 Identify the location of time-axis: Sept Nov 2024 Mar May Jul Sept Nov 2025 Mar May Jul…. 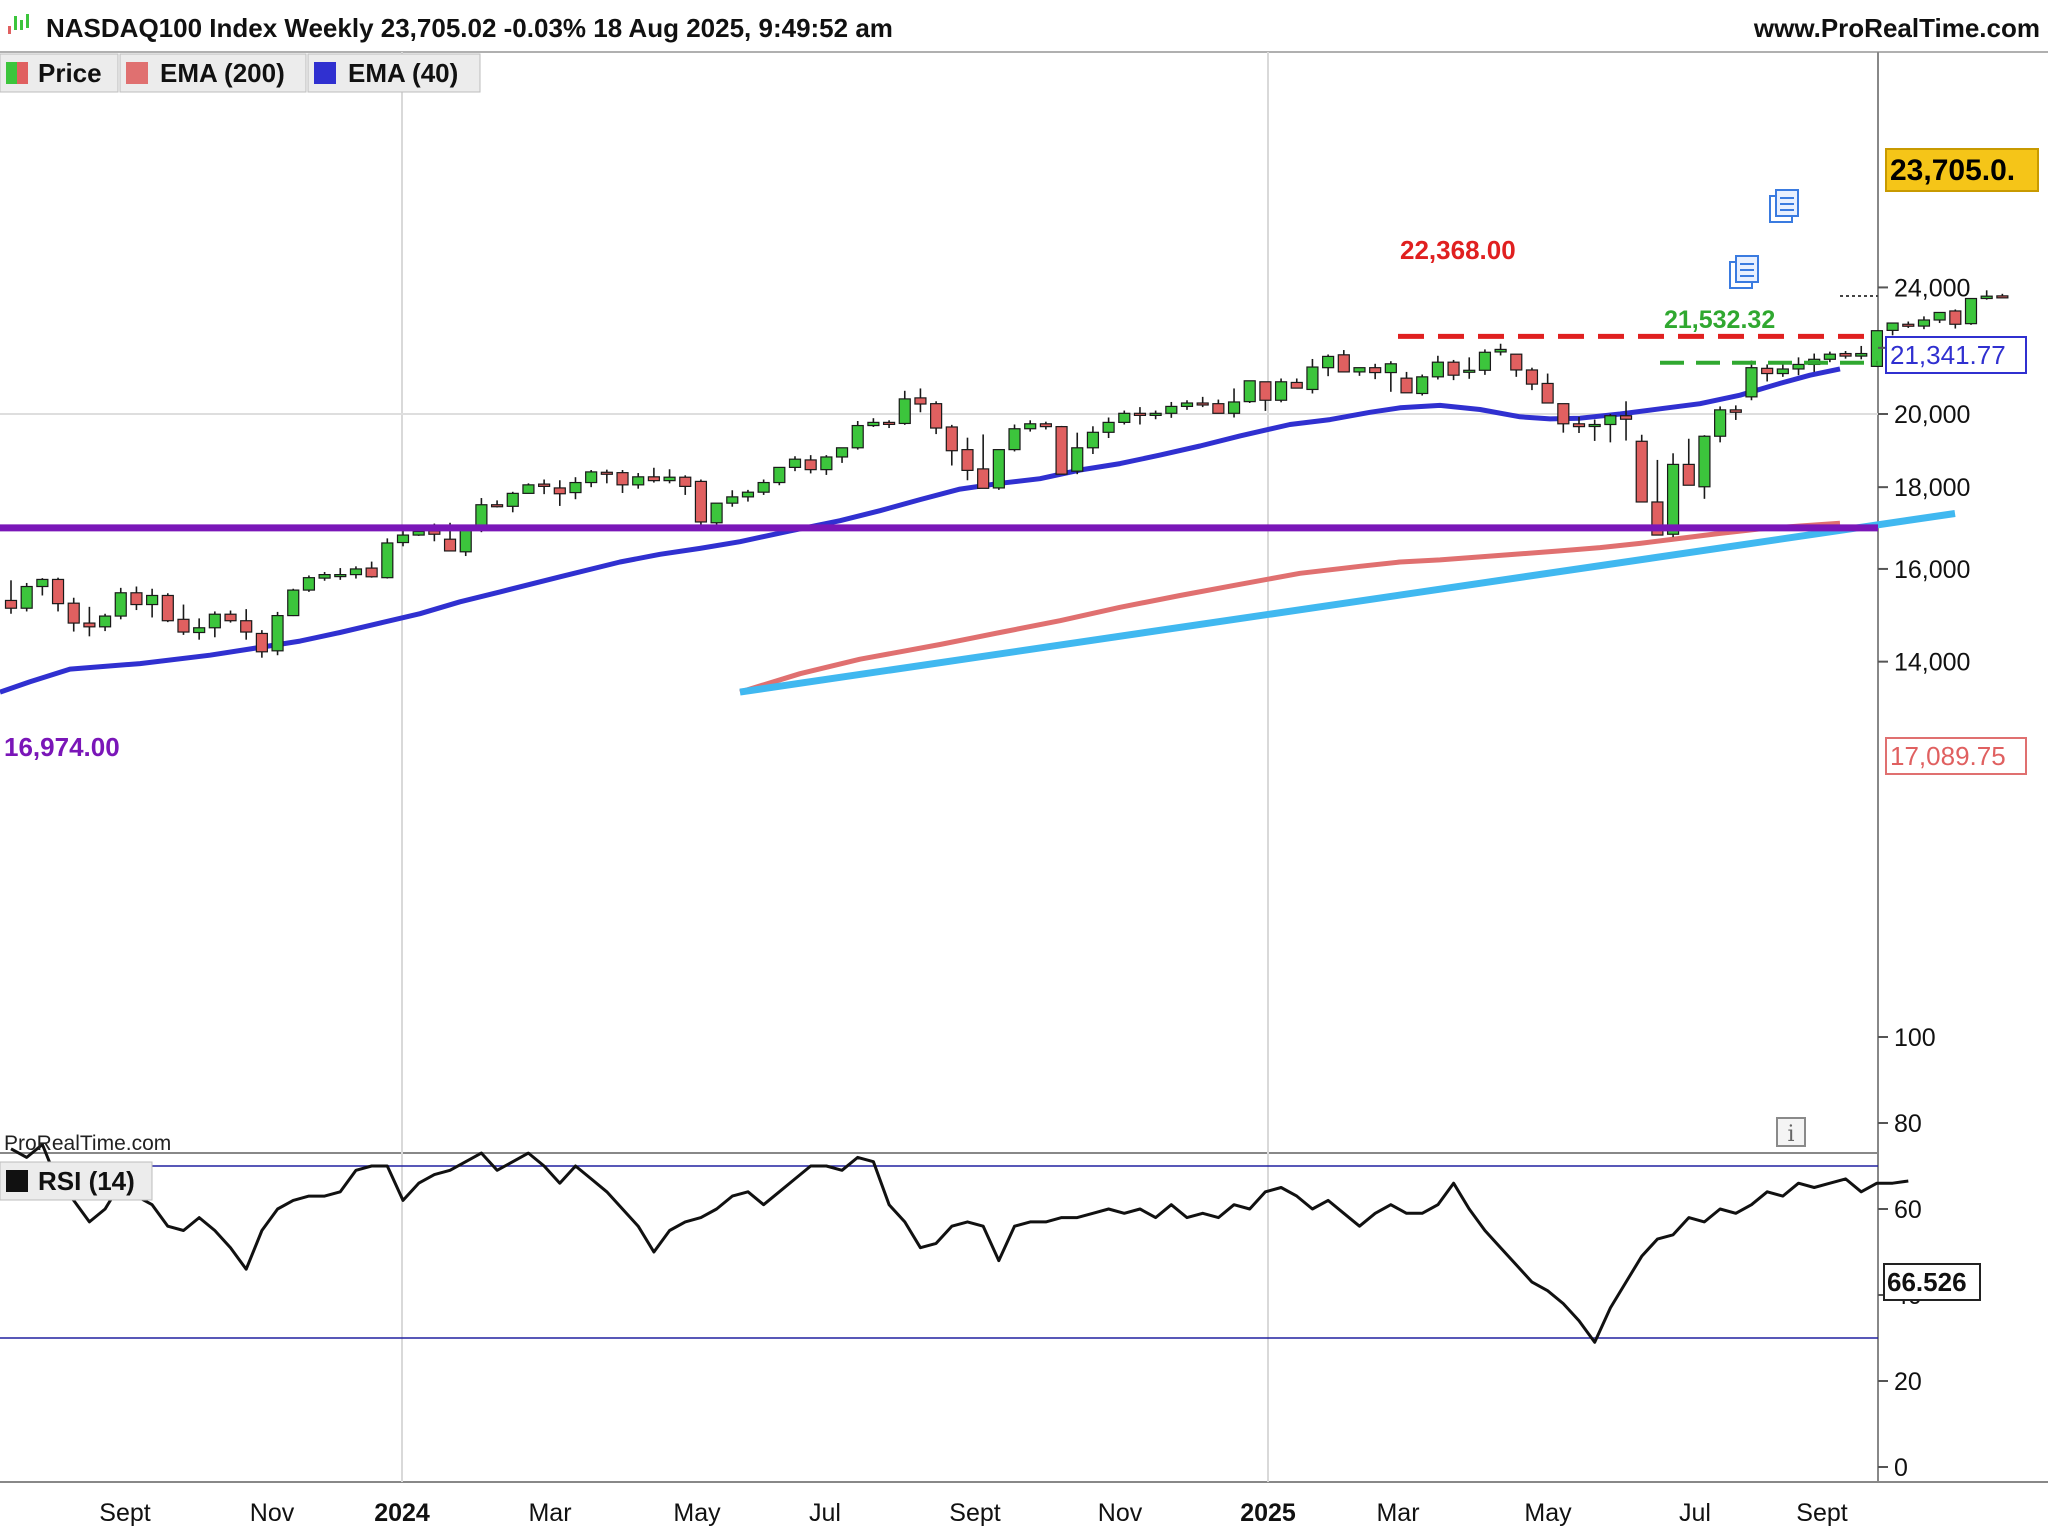
(973, 1513).